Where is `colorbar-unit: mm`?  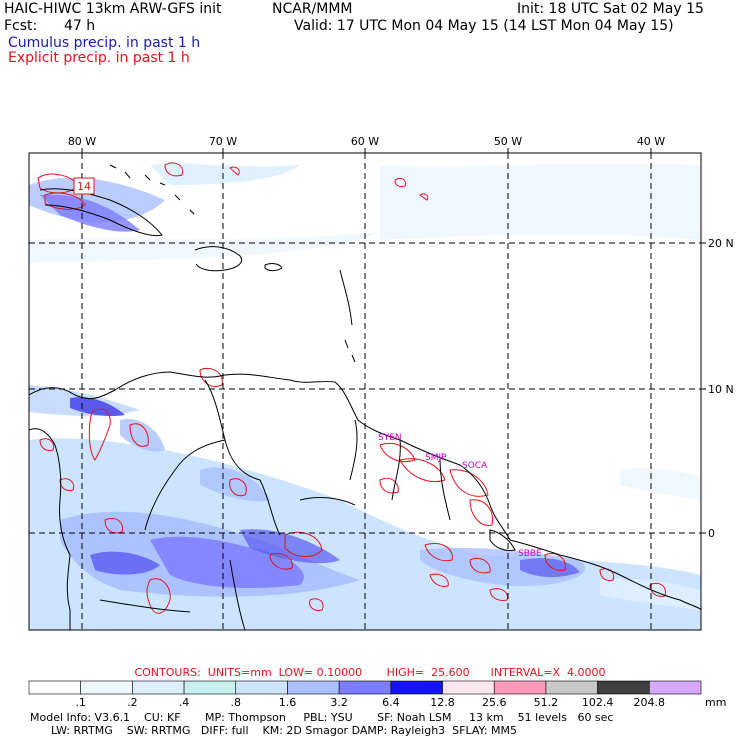
colorbar-unit: mm is located at coordinates (716, 702).